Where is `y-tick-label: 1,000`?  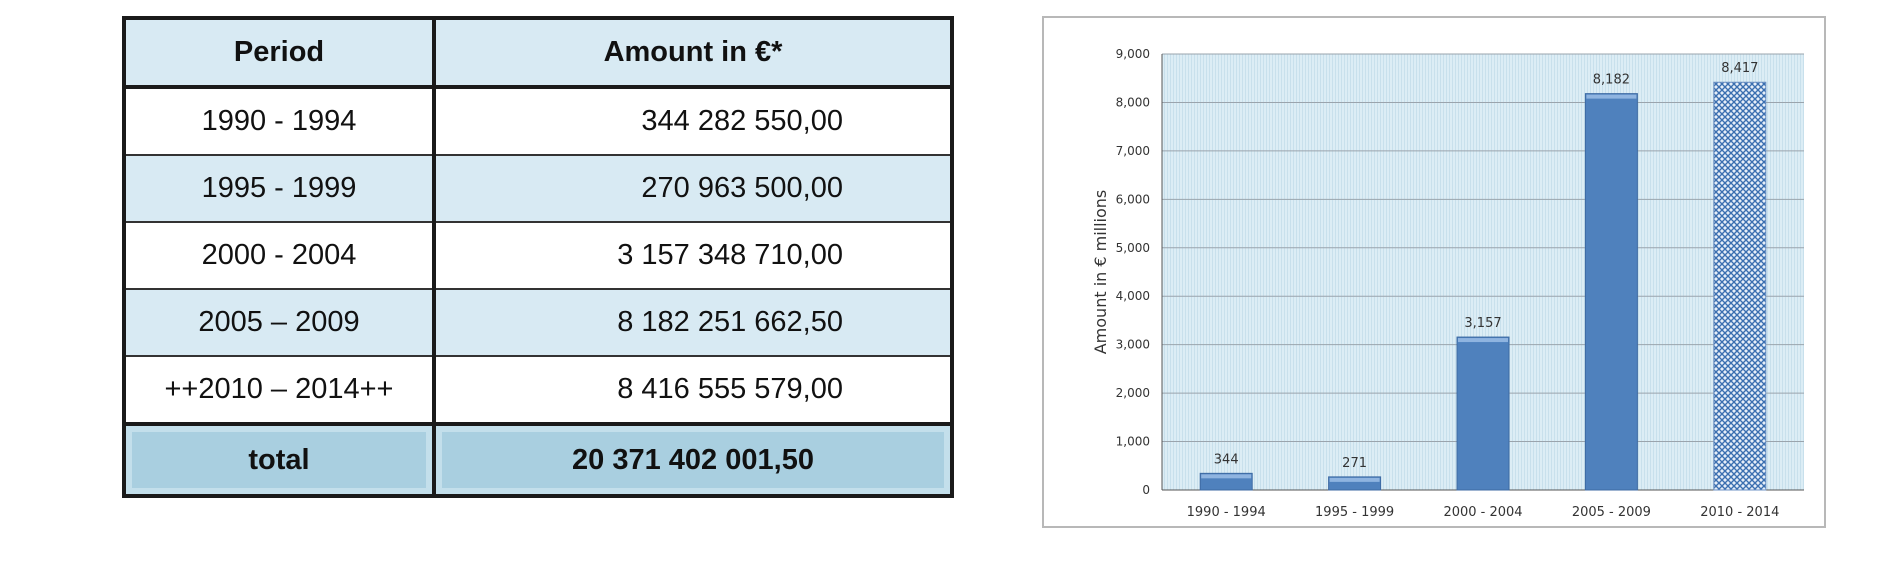 y-tick-label: 1,000 is located at coordinates (1133, 442).